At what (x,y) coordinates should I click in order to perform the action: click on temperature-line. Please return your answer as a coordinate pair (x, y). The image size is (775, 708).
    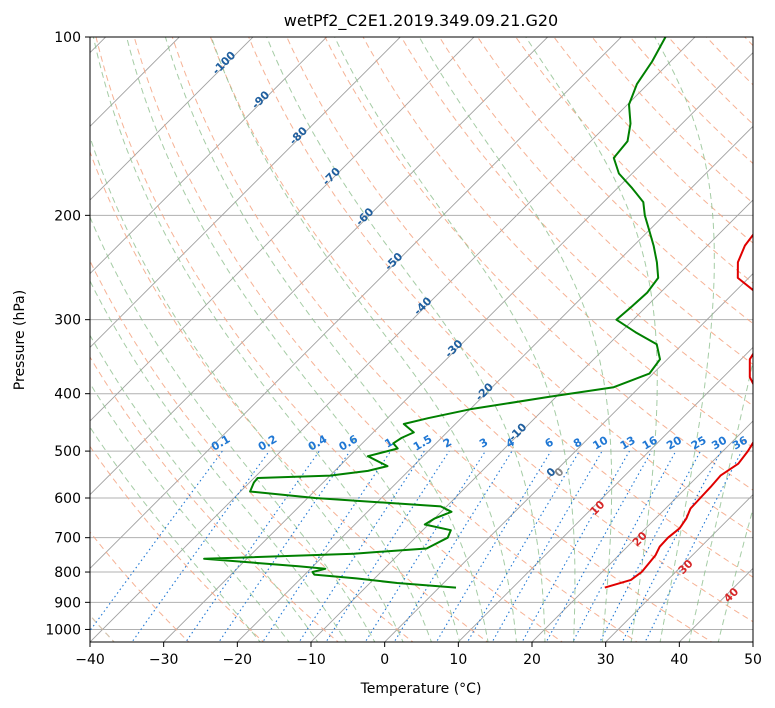
    Looking at the image, I should click on (678, 411).